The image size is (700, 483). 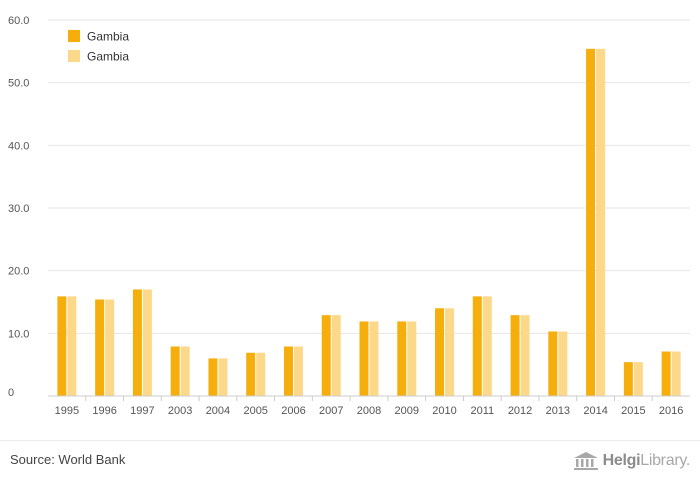 What do you see at coordinates (298, 371) in the screenshot?
I see `bar-2-2006` at bounding box center [298, 371].